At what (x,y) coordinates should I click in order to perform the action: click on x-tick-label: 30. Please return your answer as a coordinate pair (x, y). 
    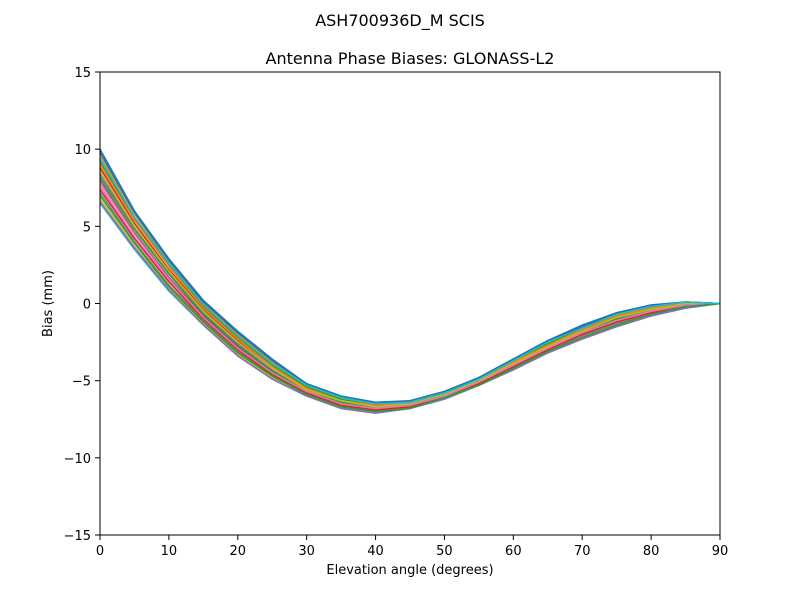
    Looking at the image, I should click on (306, 551).